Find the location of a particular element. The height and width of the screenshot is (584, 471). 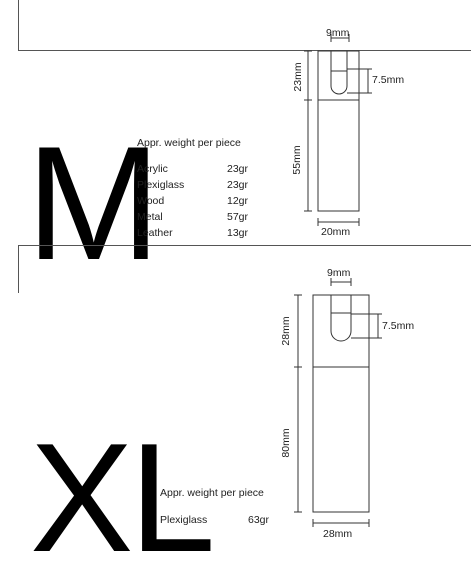

dim-top-height-xl: 28mm is located at coordinates (286, 331).